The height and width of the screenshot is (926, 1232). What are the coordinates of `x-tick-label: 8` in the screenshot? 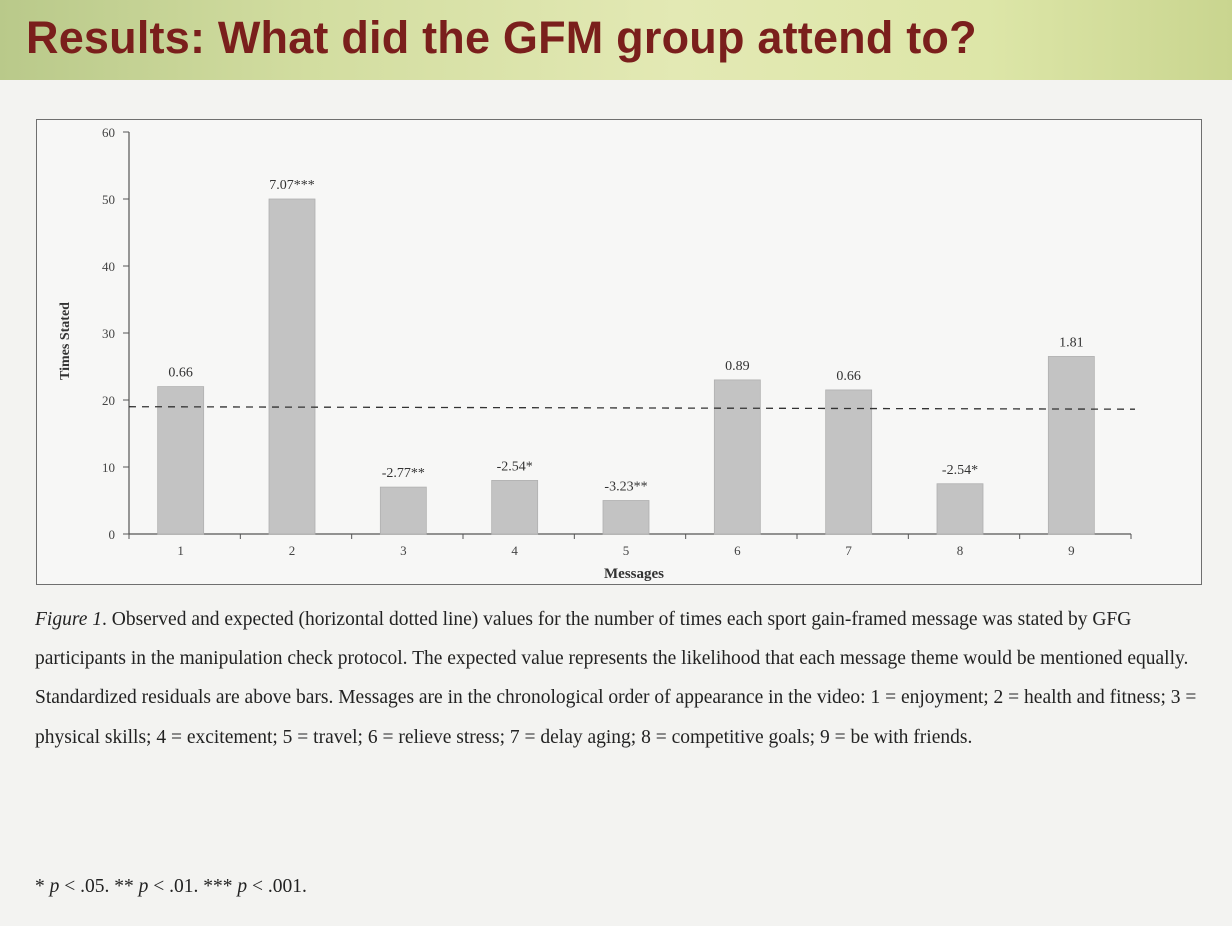 It's located at (960, 550).